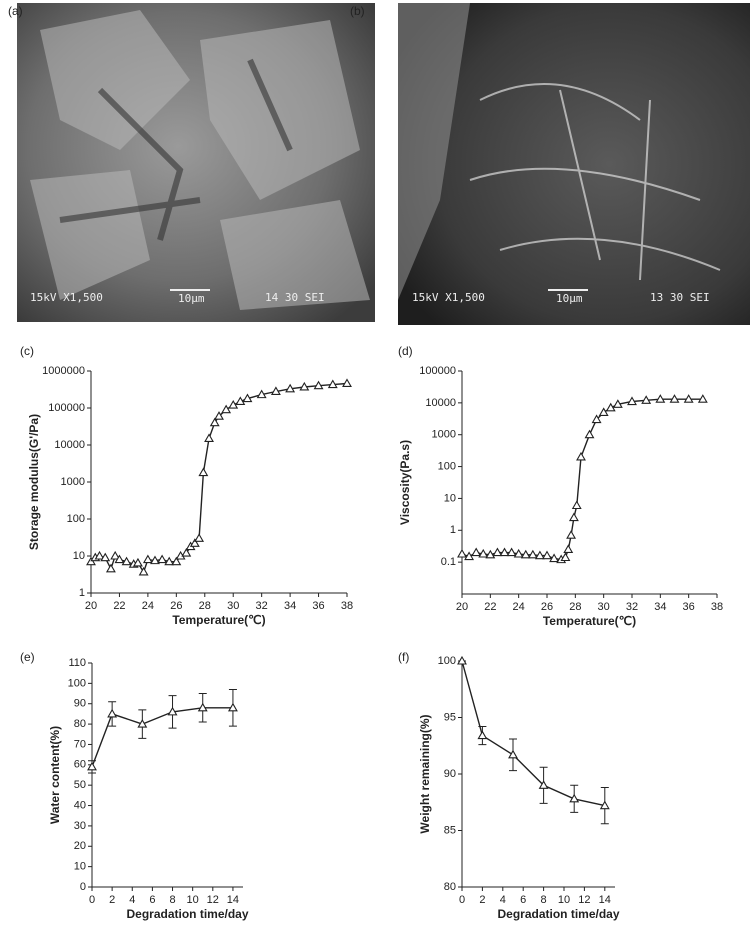  Describe the element at coordinates (403, 657) in the screenshot. I see `panel-label: (f)` at that location.